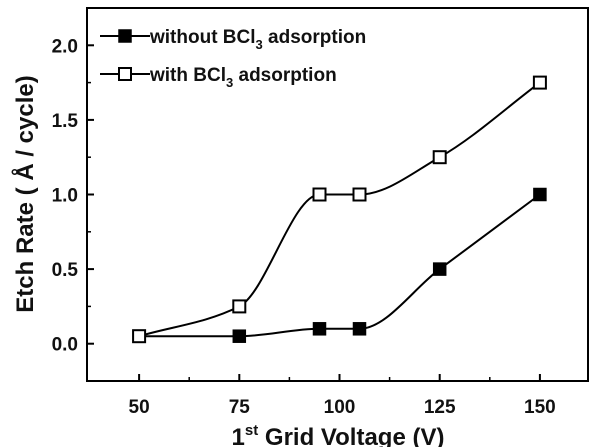 This screenshot has width=597, height=447. Describe the element at coordinates (340, 407) in the screenshot. I see `x-tick-label: 100` at that location.